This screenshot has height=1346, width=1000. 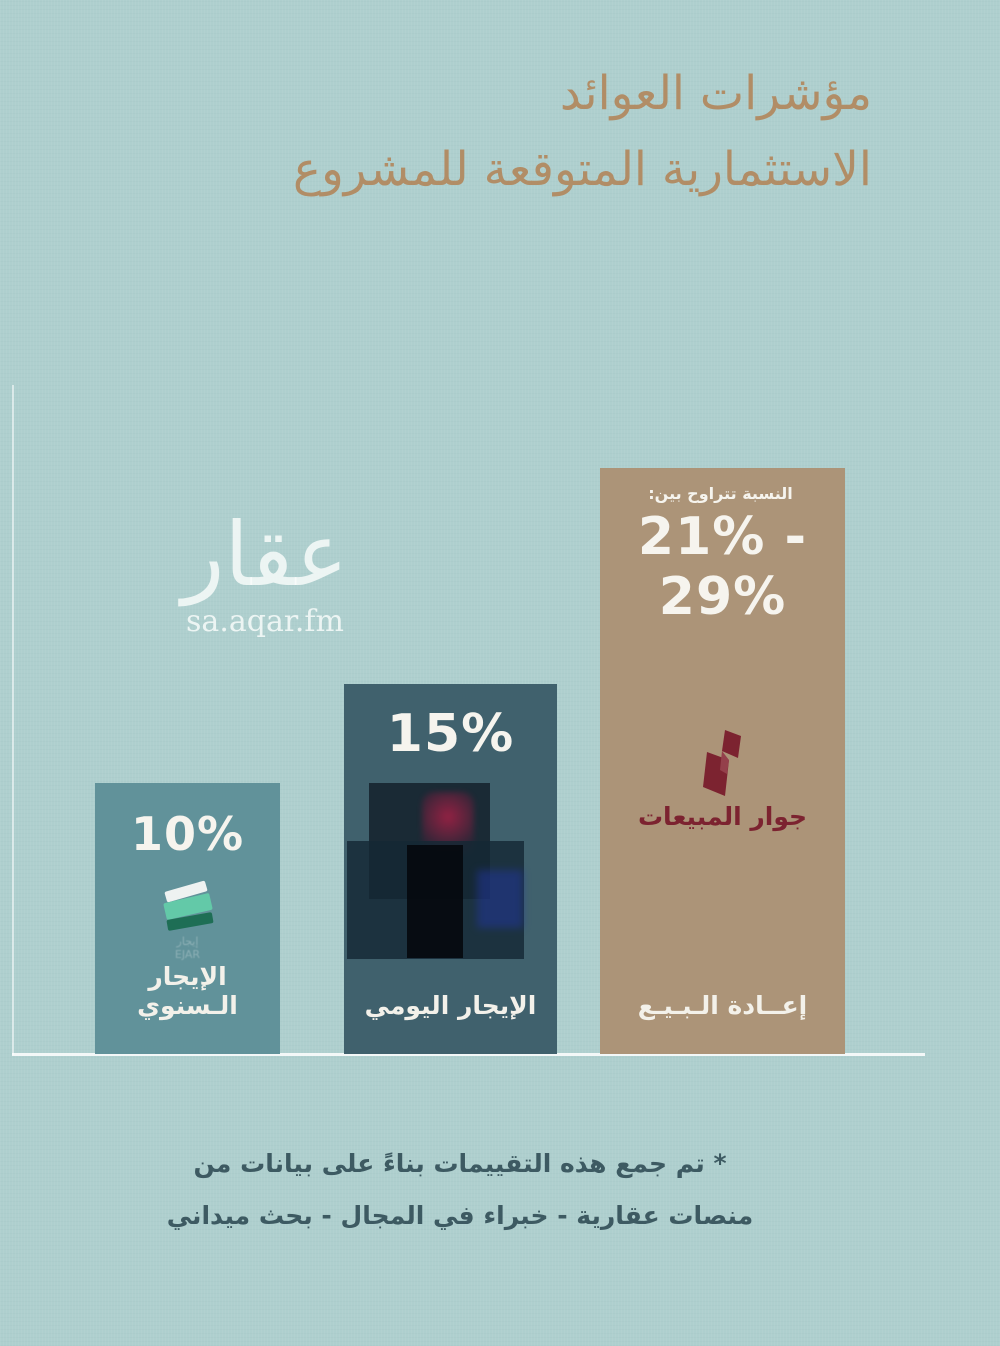 I want to click on x-axis-baseline, so click(x=468, y=1054).